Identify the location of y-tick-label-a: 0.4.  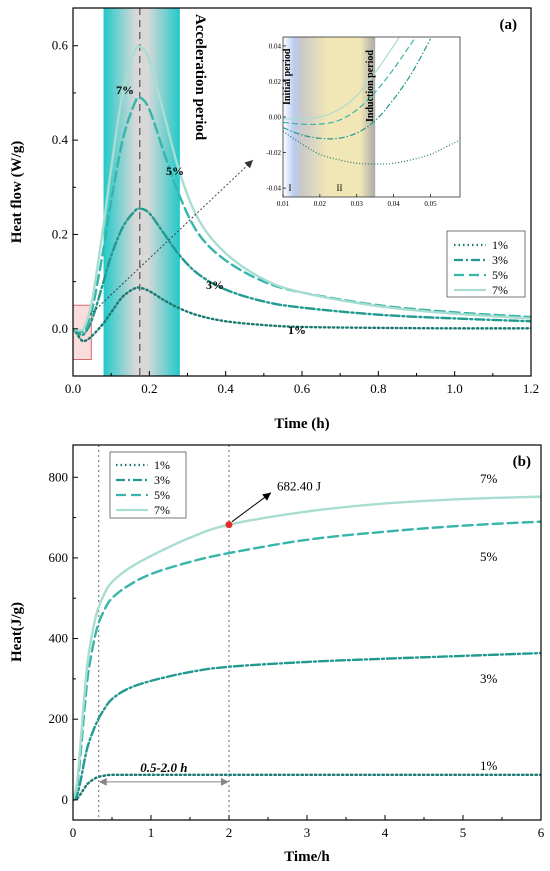
(60, 139).